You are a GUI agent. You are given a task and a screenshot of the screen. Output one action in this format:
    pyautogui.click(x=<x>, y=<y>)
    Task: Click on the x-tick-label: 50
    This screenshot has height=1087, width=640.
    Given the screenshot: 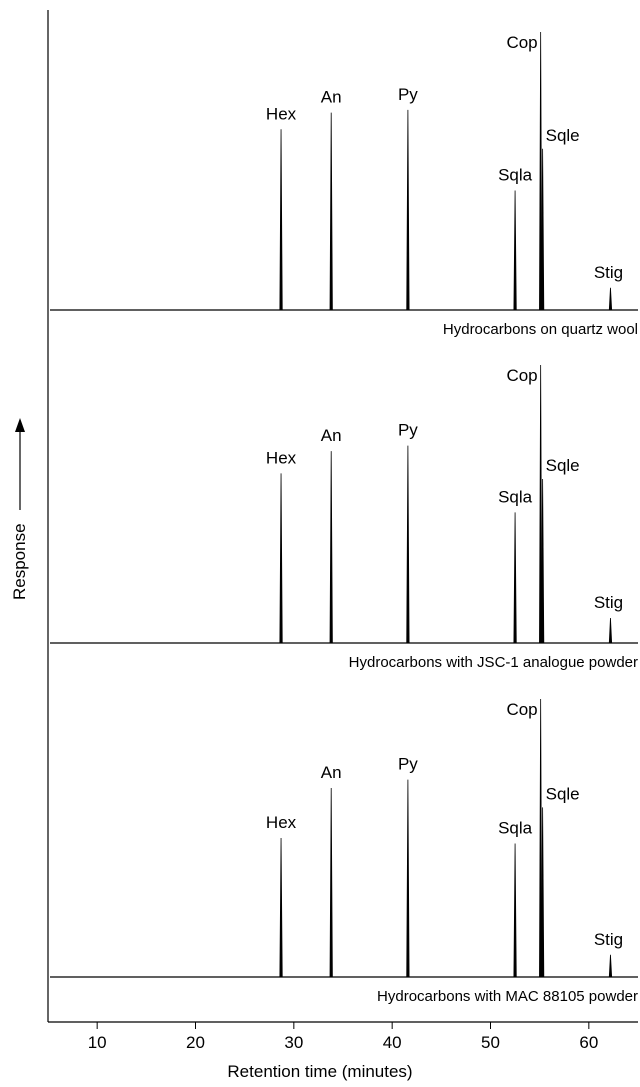 What is the action you would take?
    pyautogui.click(x=490, y=1042)
    